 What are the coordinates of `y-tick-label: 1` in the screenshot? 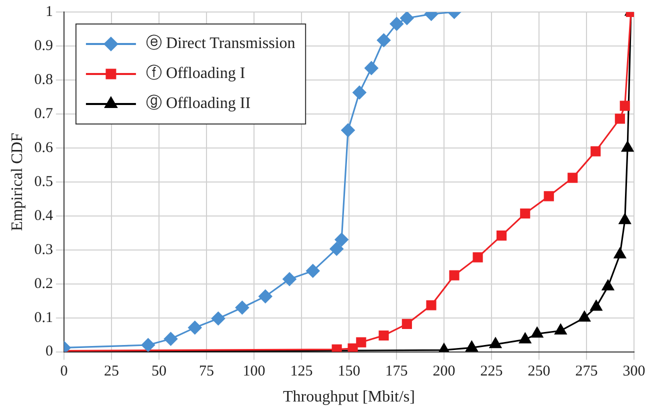 It's located at (49, 12).